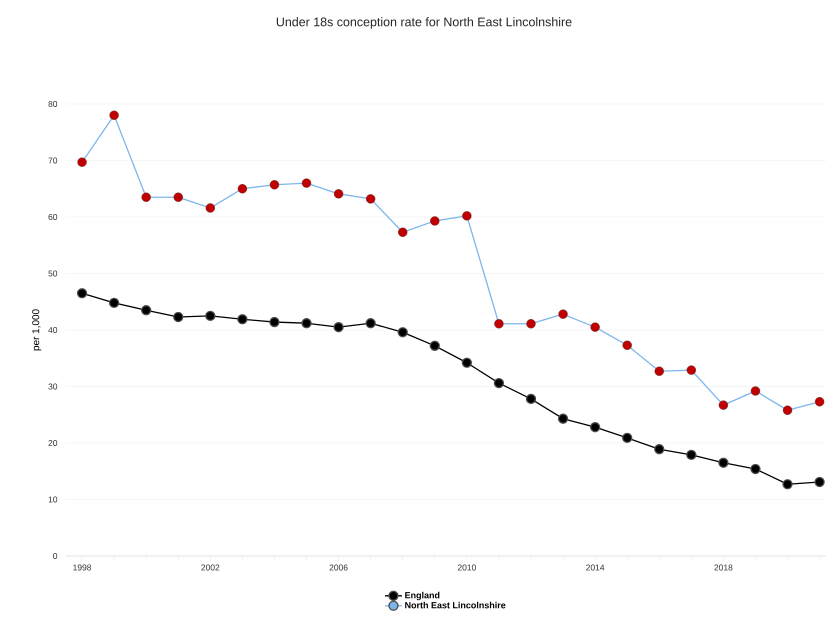 This screenshot has width=828, height=628. What do you see at coordinates (595, 567) in the screenshot?
I see `x-tick-label: 2014` at bounding box center [595, 567].